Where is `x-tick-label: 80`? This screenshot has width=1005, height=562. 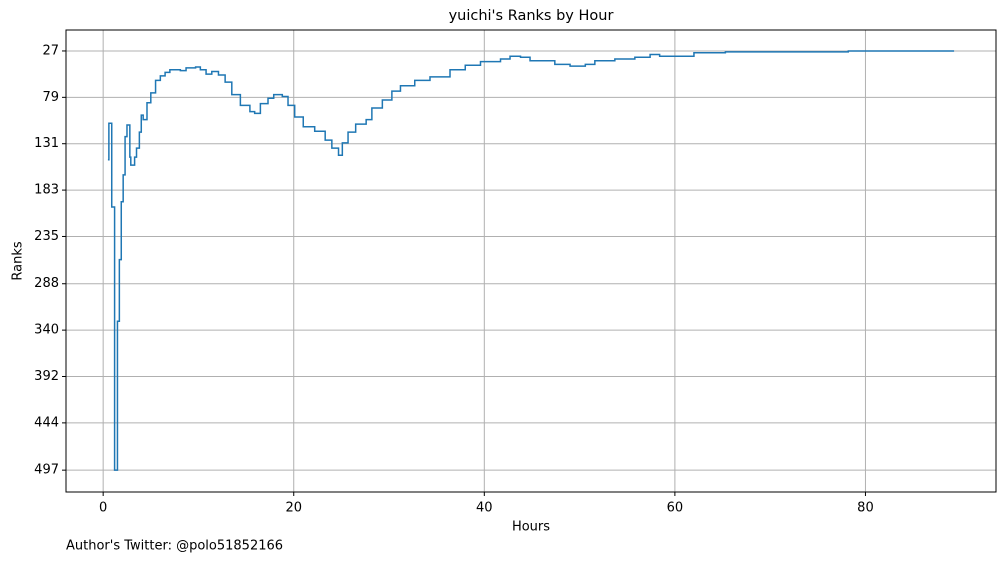 x-tick-label: 80 is located at coordinates (865, 508).